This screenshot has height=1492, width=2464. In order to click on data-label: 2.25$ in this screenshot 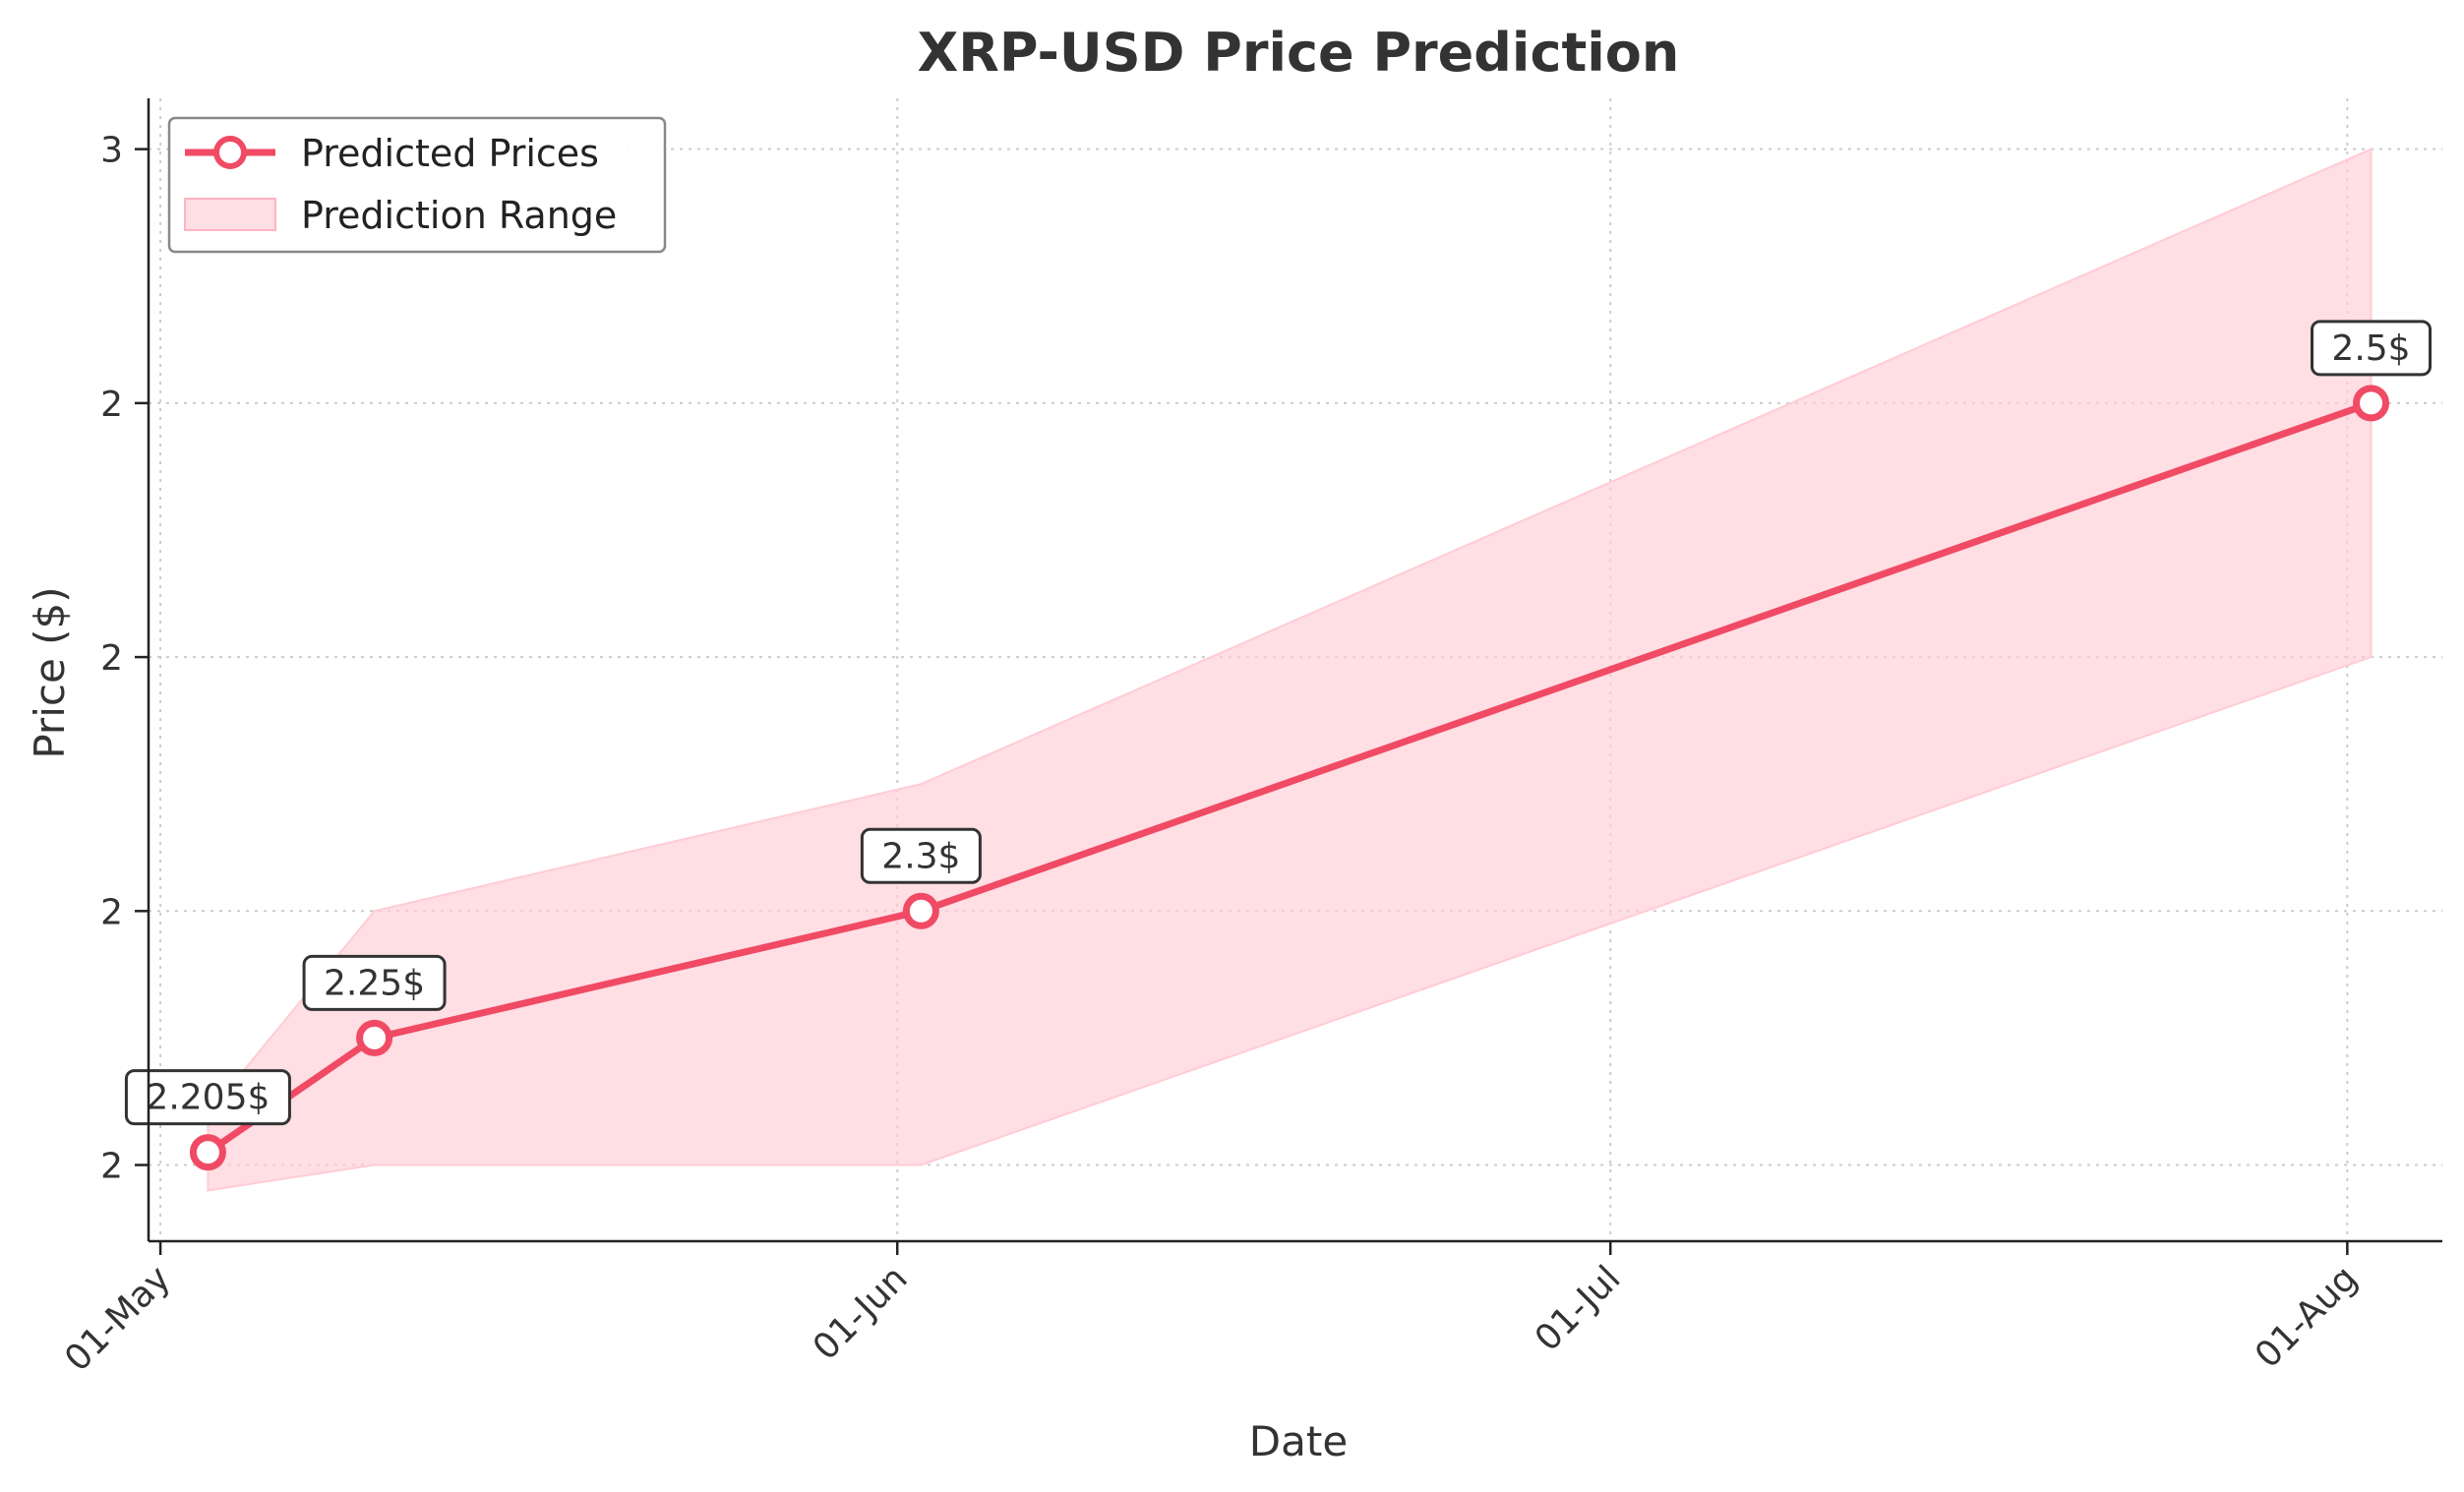, I will do `click(375, 983)`.